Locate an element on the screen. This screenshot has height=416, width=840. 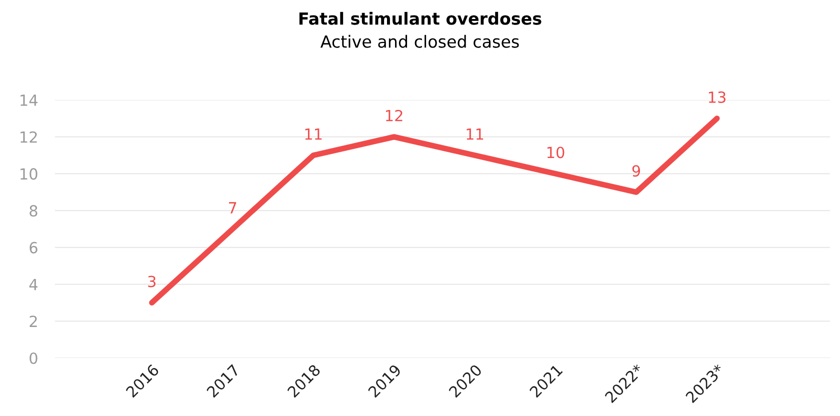
data-label: 10 is located at coordinates (555, 152).